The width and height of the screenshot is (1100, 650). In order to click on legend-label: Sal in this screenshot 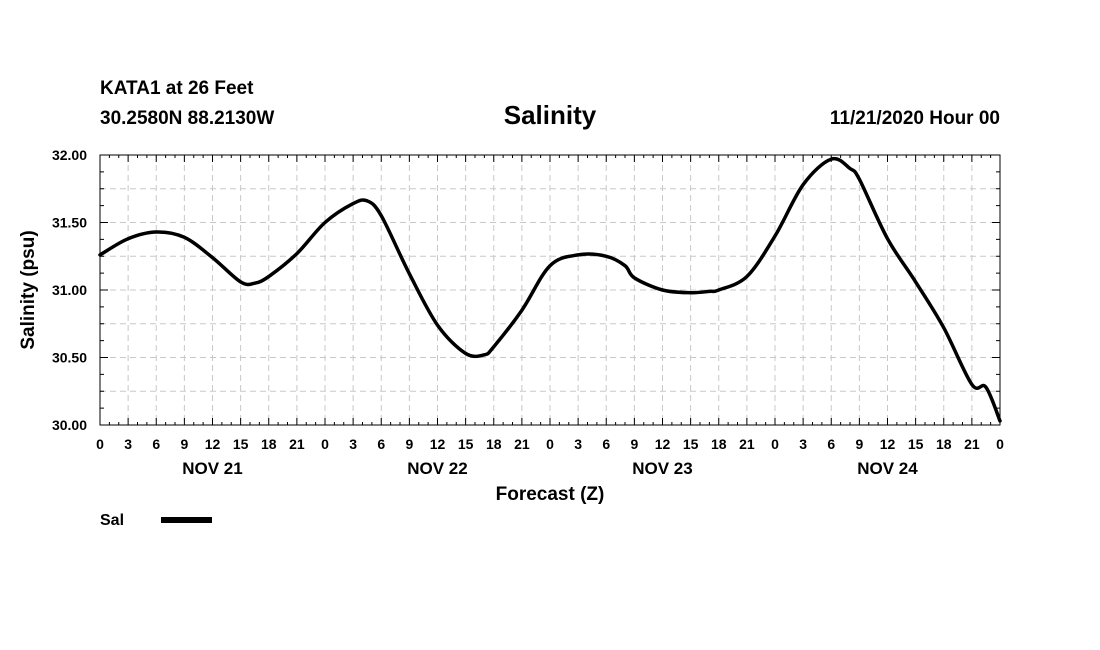, I will do `click(112, 520)`.